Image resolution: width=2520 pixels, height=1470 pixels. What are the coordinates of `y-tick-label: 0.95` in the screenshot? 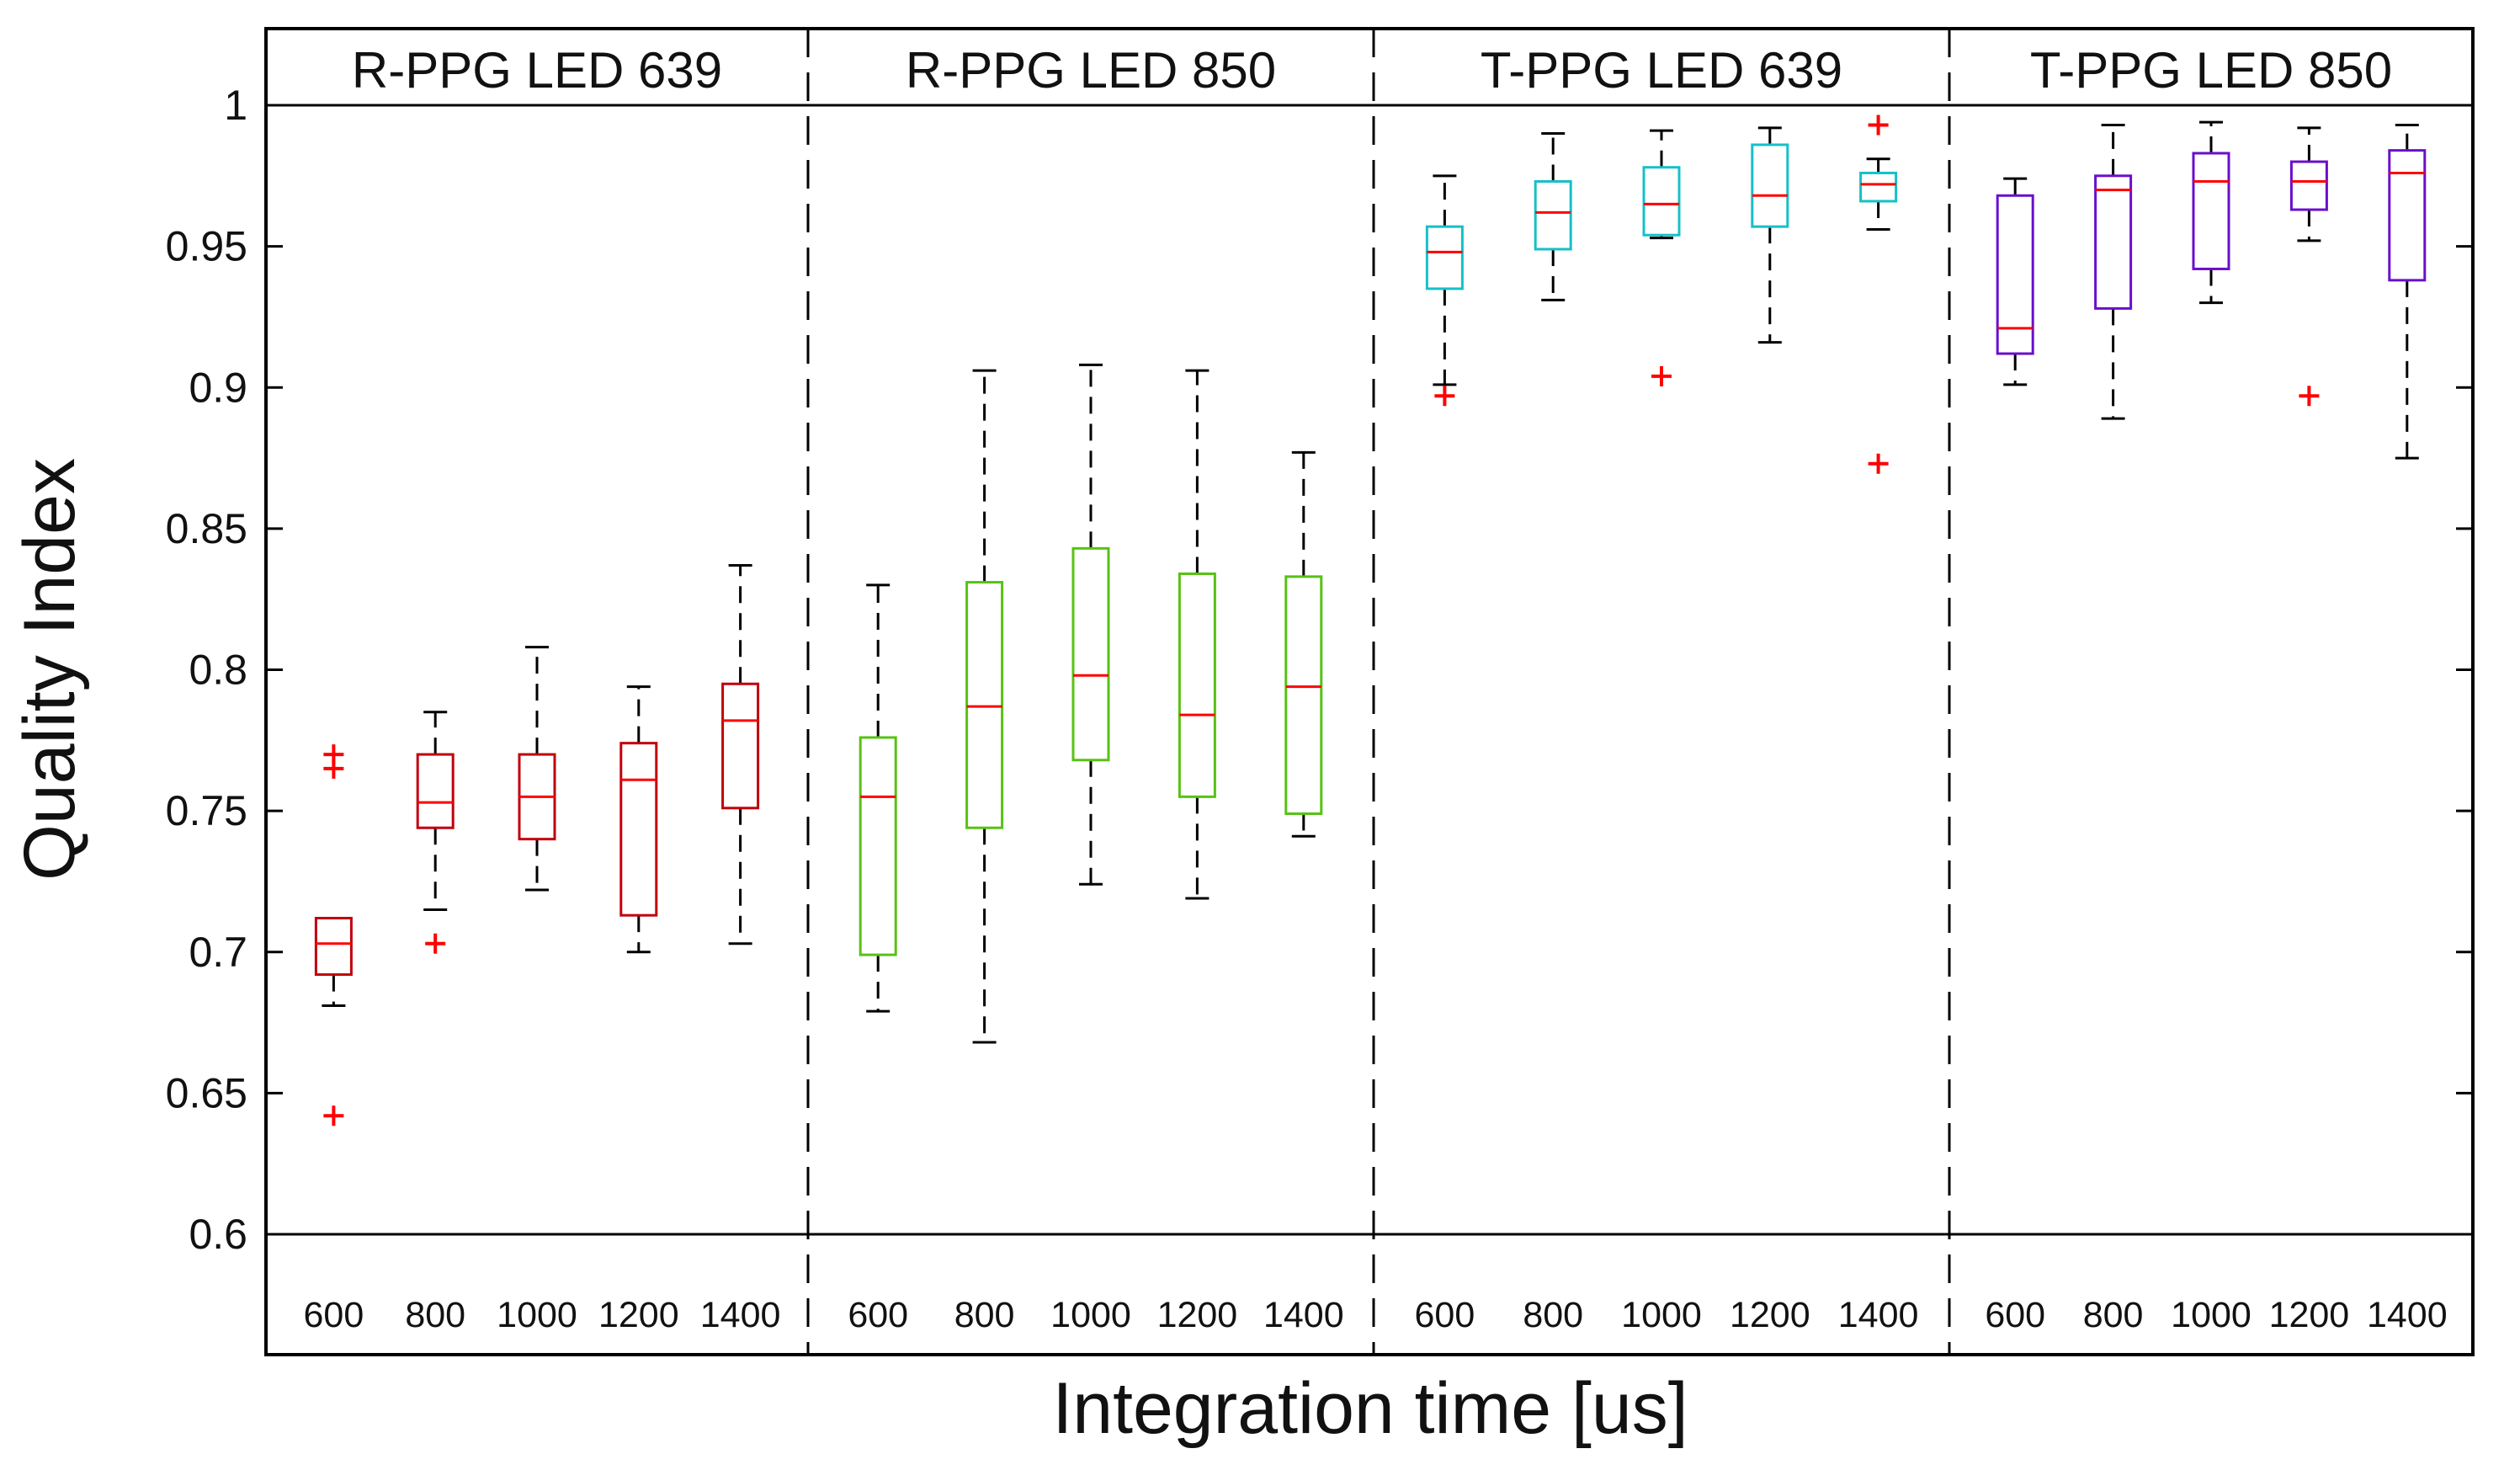 It's located at (206, 247).